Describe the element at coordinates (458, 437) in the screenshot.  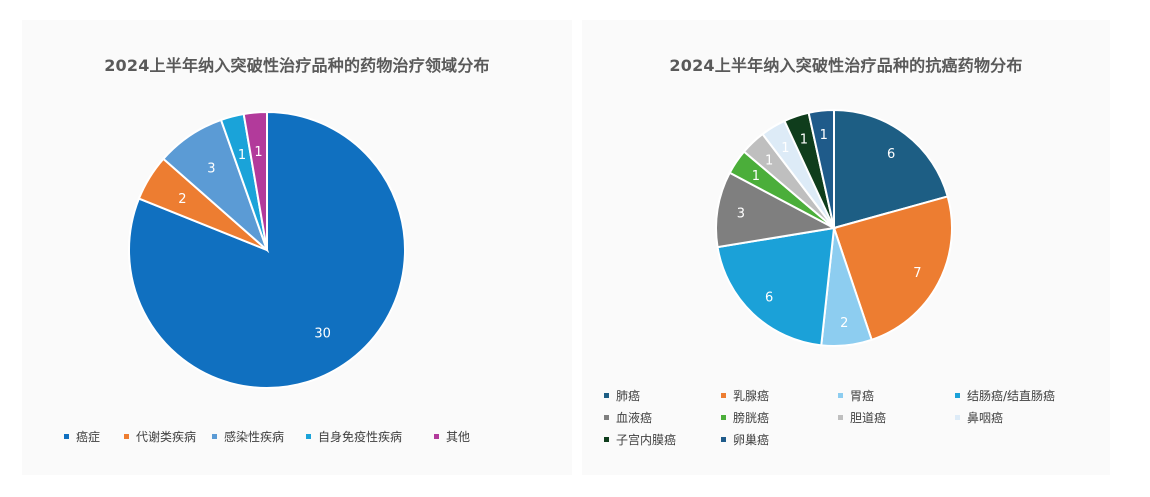
I see `legend-label: 其他` at that location.